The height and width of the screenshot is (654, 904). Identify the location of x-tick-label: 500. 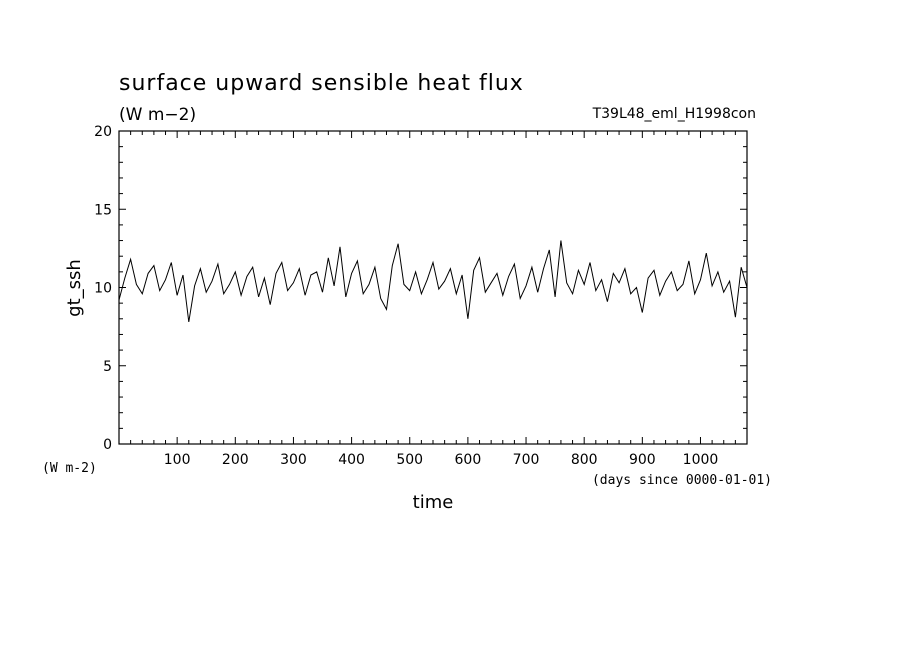
(409, 460).